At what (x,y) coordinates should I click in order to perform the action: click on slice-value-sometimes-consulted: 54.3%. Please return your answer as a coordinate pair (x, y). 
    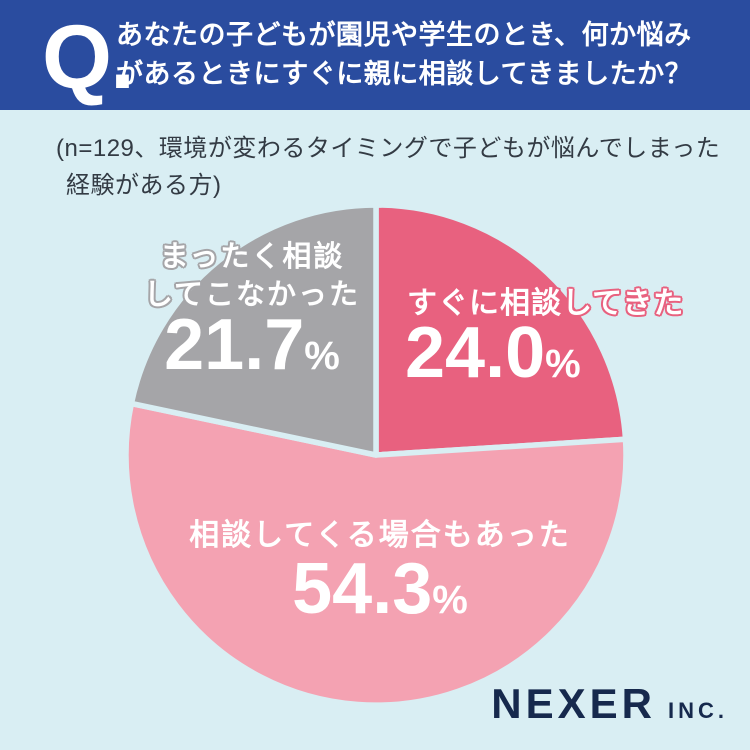
    Looking at the image, I should click on (380, 589).